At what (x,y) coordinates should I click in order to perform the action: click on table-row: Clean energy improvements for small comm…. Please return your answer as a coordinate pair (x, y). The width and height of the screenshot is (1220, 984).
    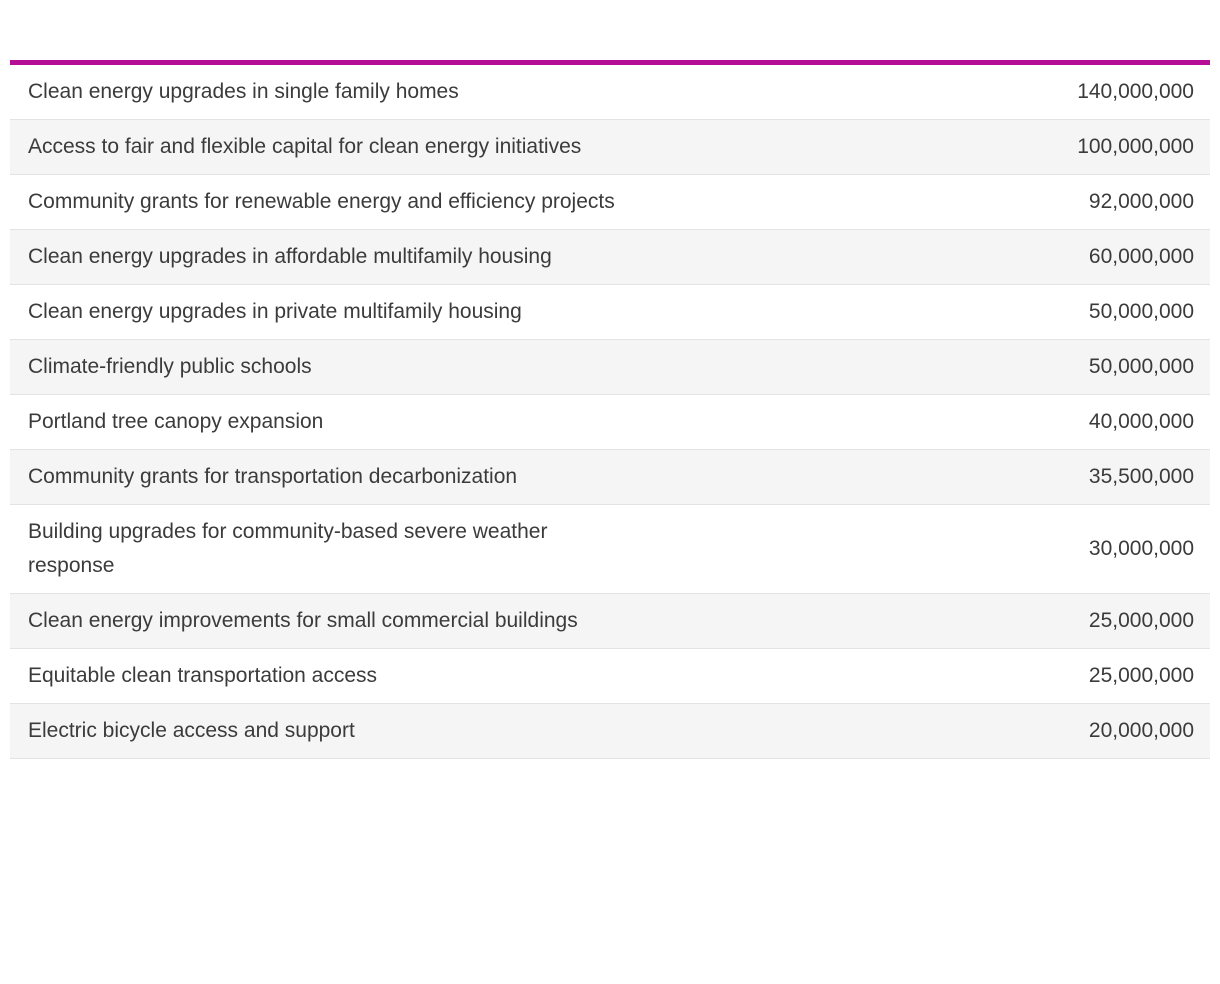
    Looking at the image, I should click on (610, 621).